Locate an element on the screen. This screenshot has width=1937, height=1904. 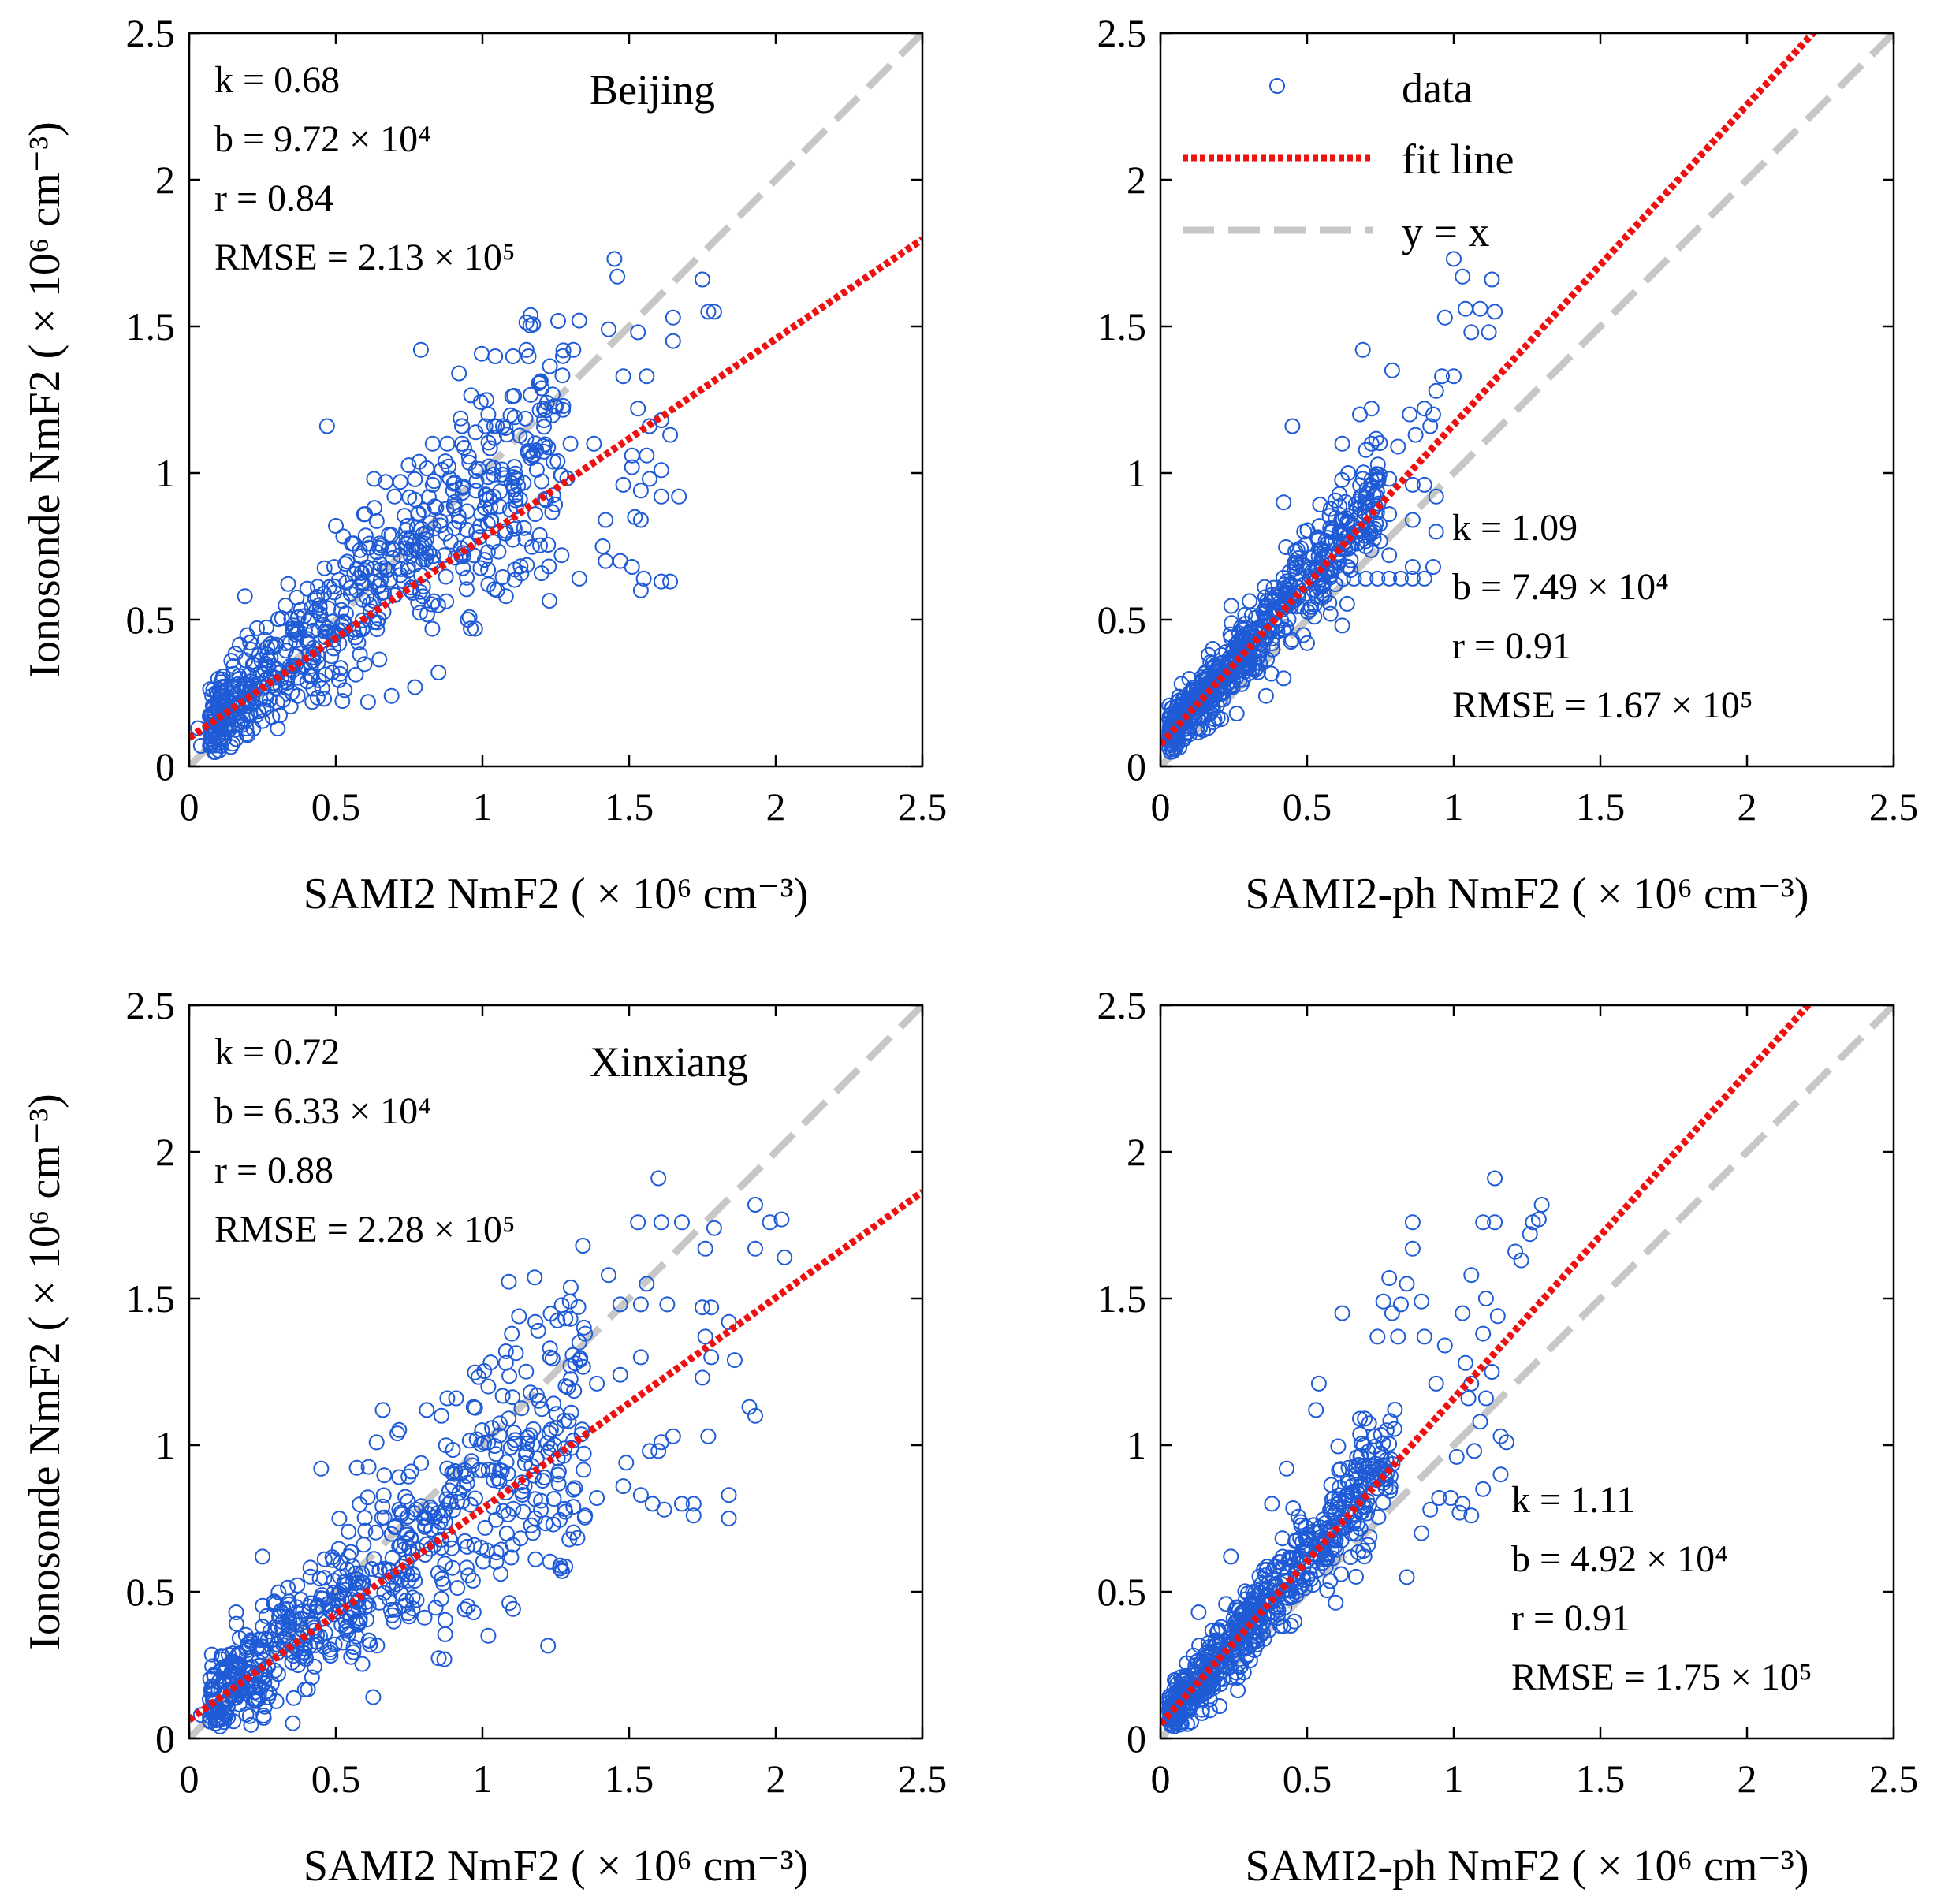
stat-k: k = 1.11 is located at coordinates (1573, 1500).